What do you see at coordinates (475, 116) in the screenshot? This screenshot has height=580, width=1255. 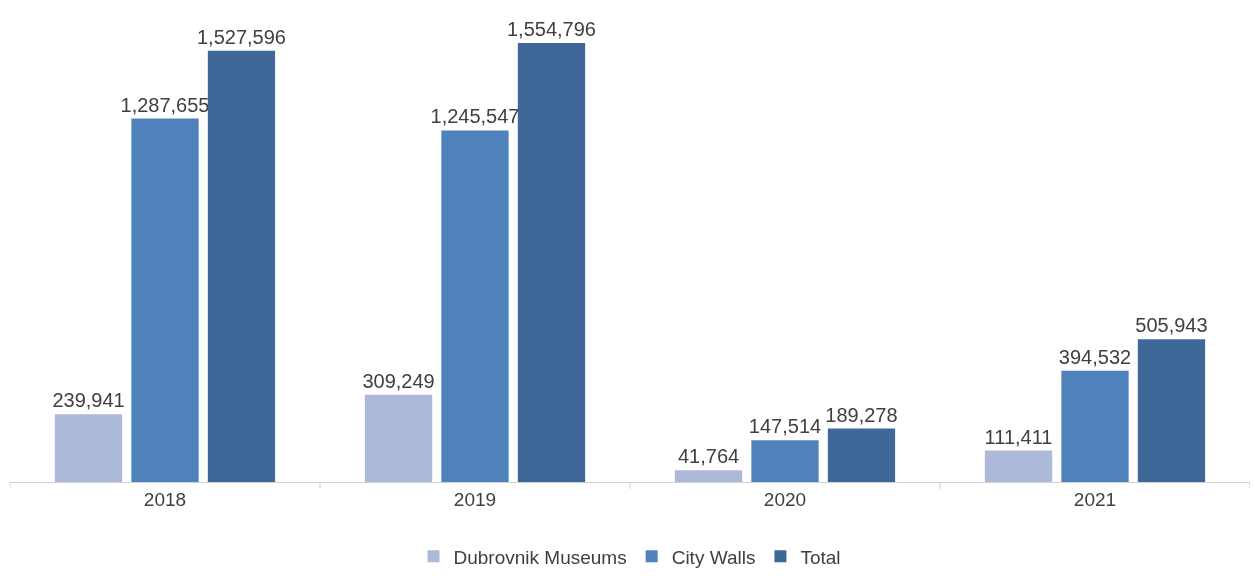 I see `data-label: 1,245,547` at bounding box center [475, 116].